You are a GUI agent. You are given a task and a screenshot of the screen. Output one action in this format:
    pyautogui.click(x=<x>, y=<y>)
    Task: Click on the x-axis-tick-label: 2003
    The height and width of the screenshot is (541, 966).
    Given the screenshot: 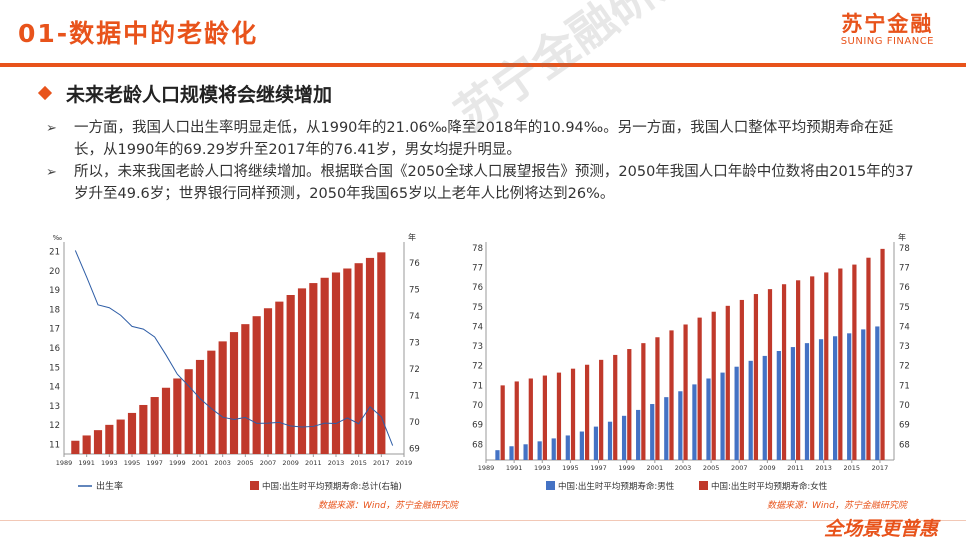 What is the action you would take?
    pyautogui.click(x=683, y=468)
    